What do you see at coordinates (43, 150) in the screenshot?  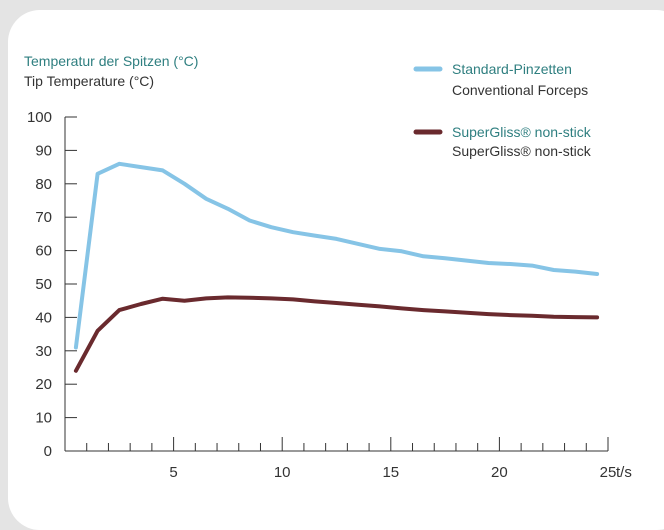 I see `y-tick-label: 90` at bounding box center [43, 150].